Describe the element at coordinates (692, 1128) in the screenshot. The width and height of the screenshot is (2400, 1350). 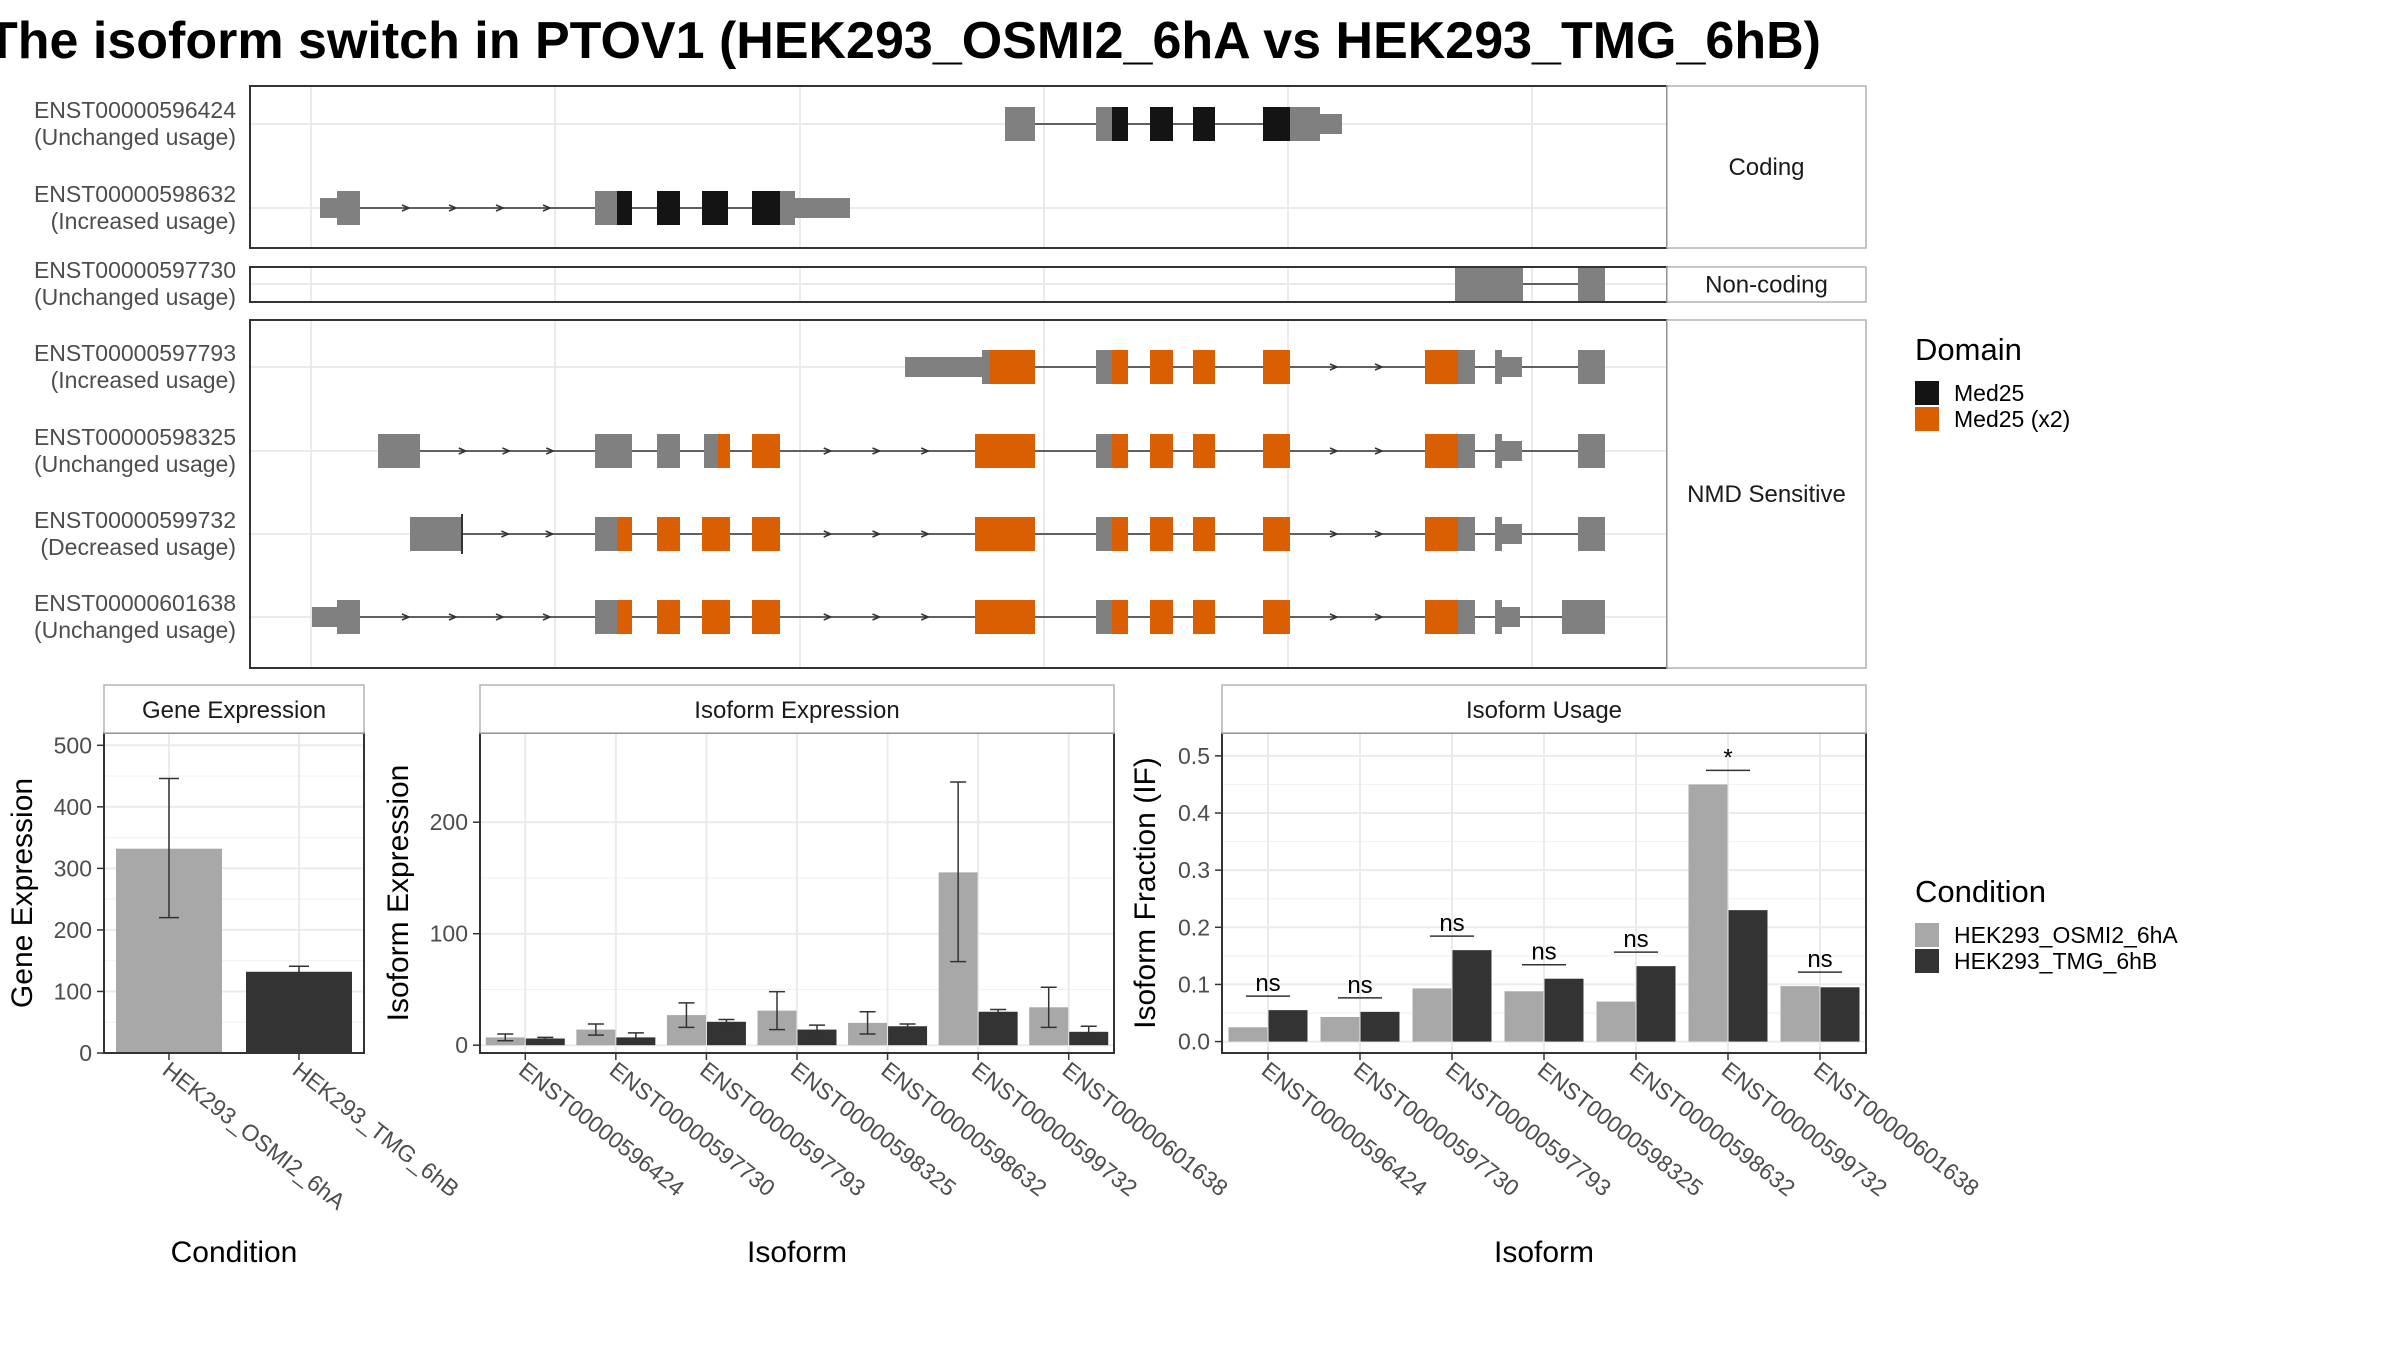
I see `x-tick-label: ENST00000597730` at that location.